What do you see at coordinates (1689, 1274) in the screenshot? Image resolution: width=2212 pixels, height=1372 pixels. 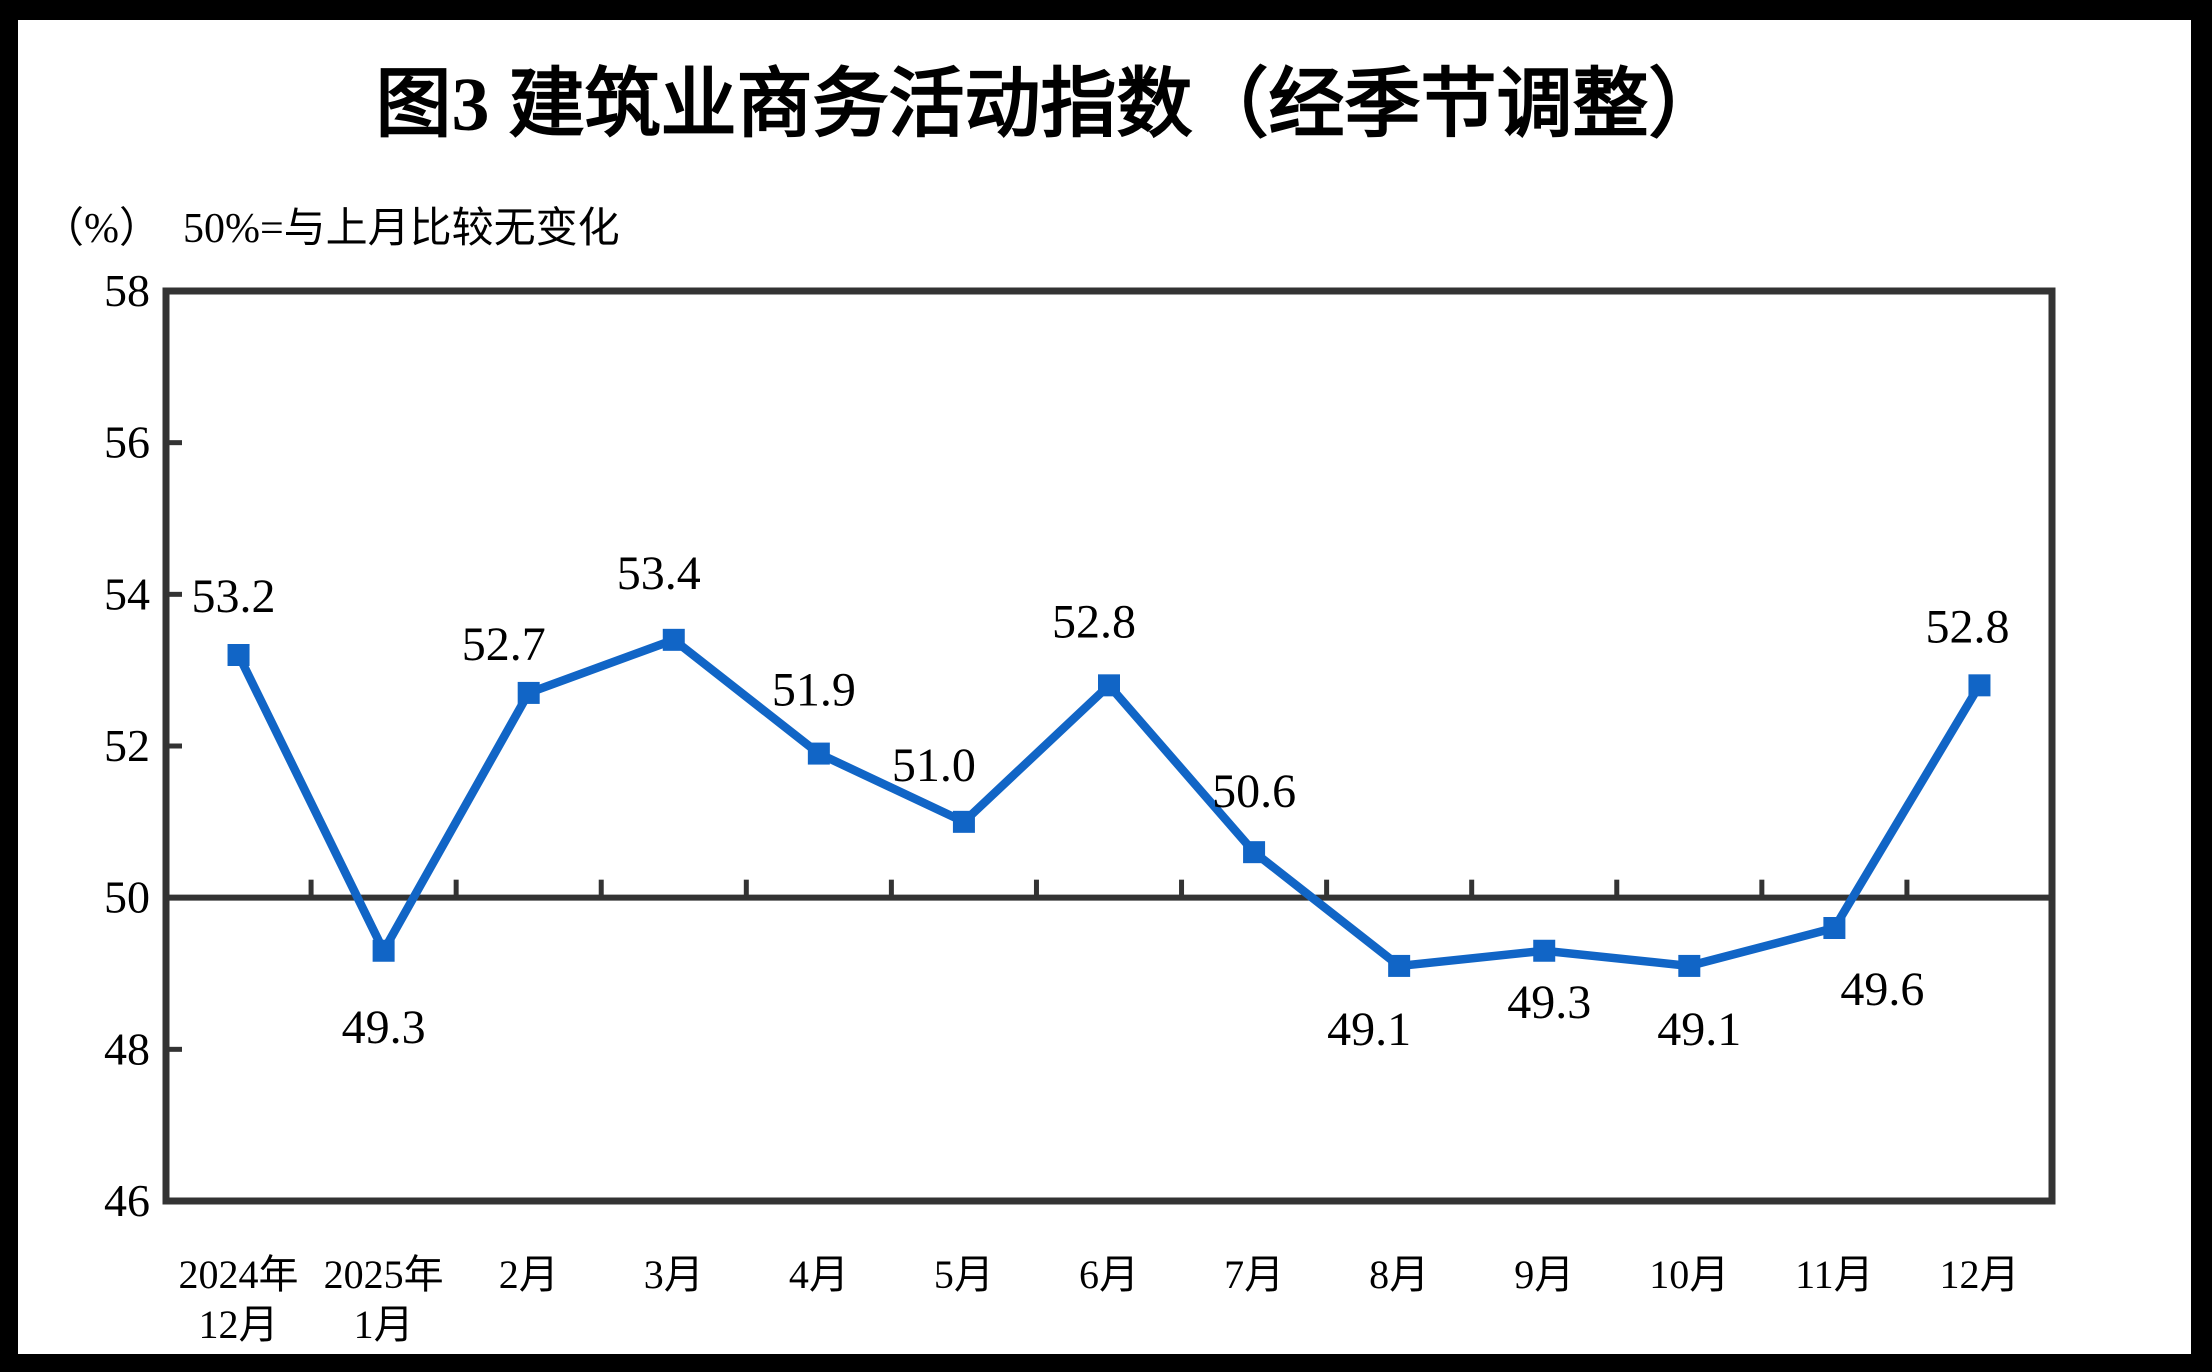 I see `x-axis-label: 10月` at bounding box center [1689, 1274].